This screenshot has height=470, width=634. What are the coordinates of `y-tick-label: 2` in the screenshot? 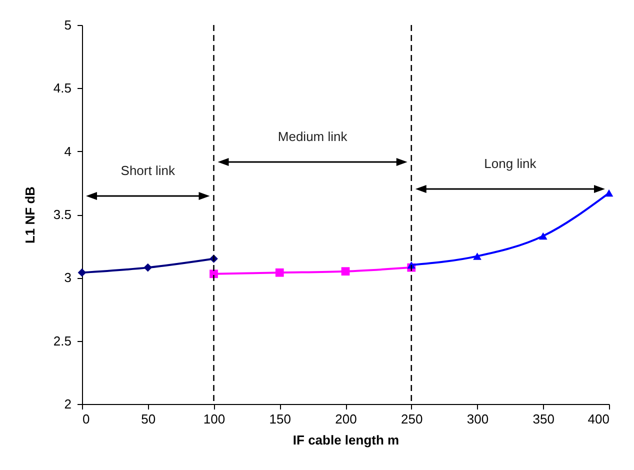 It's located at (68, 404).